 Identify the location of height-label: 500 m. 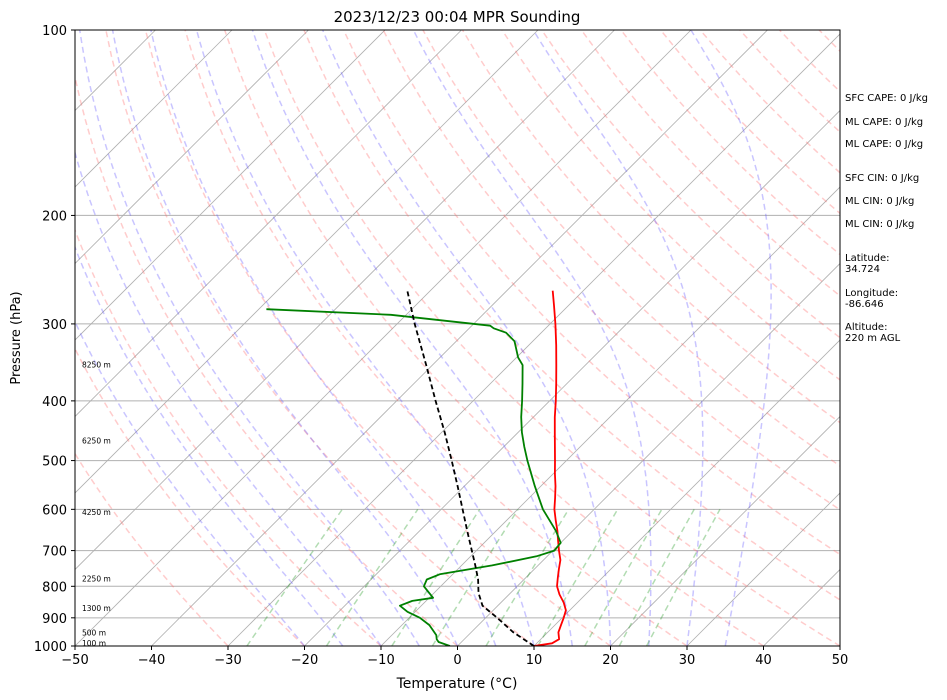
(94, 632).